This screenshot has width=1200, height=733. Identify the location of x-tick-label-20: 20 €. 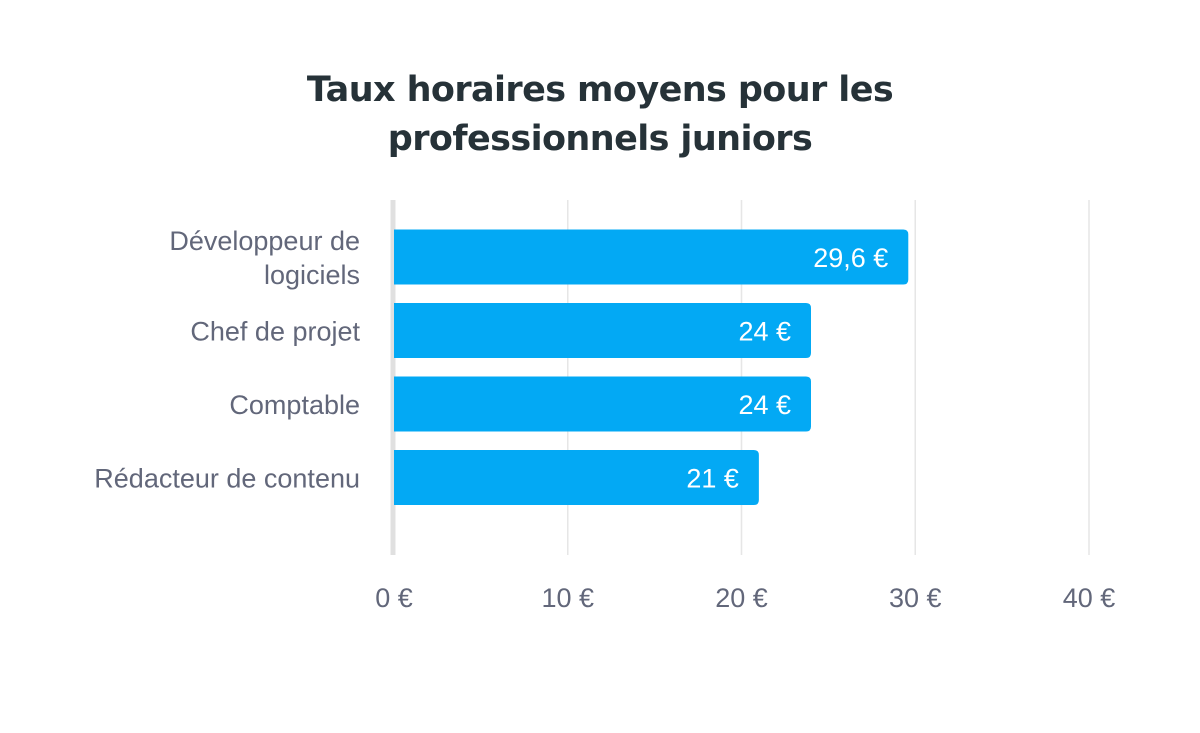
(741, 598).